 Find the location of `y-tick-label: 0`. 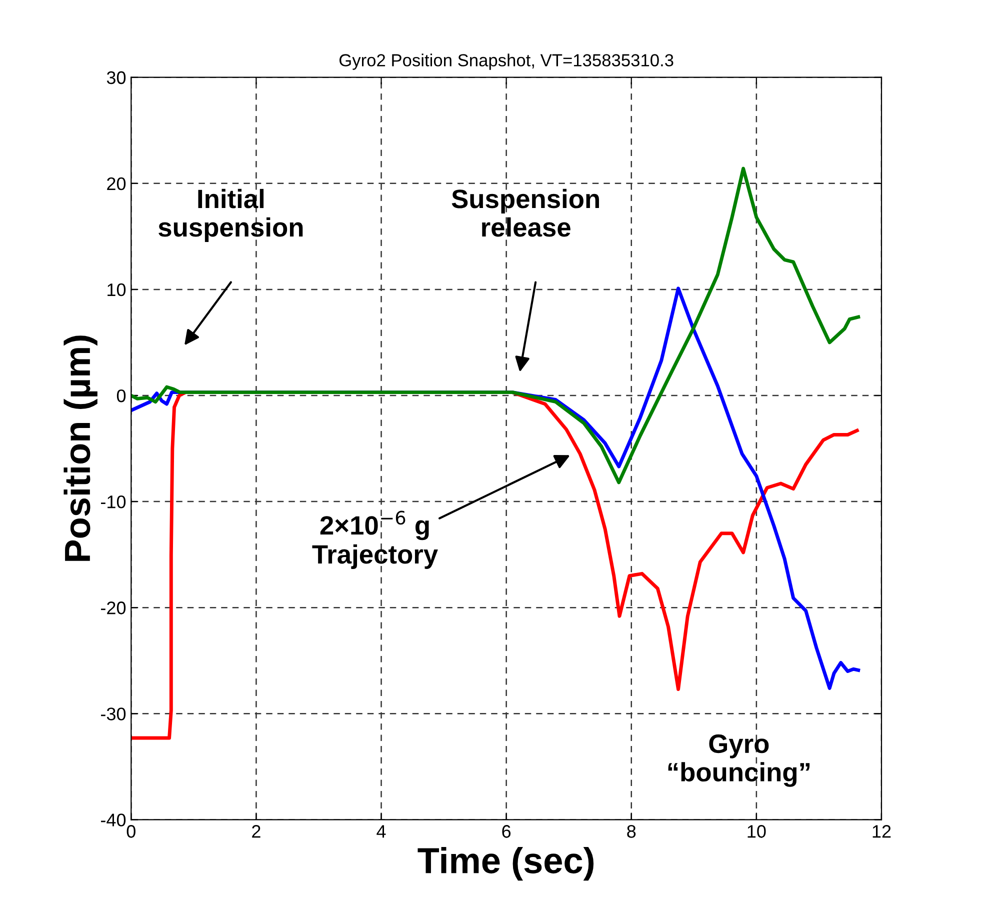

y-tick-label: 0 is located at coordinates (121, 395).